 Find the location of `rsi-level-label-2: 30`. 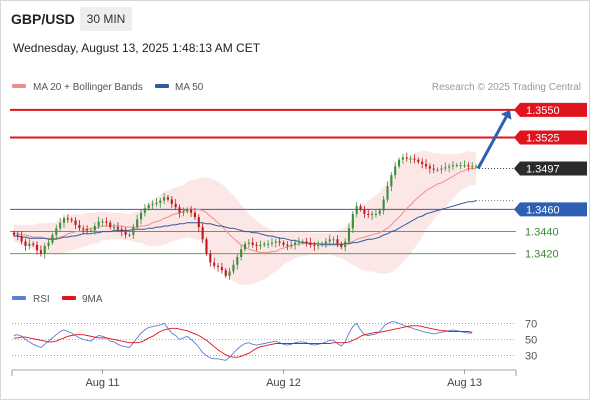

rsi-level-label-2: 30 is located at coordinates (531, 357).